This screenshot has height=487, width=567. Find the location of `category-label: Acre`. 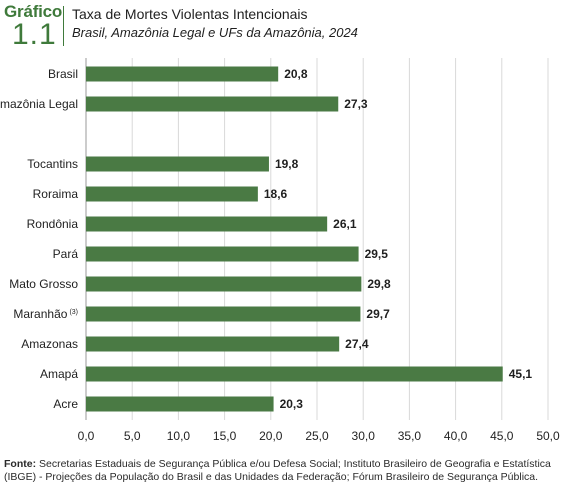

category-label: Acre is located at coordinates (65, 404).